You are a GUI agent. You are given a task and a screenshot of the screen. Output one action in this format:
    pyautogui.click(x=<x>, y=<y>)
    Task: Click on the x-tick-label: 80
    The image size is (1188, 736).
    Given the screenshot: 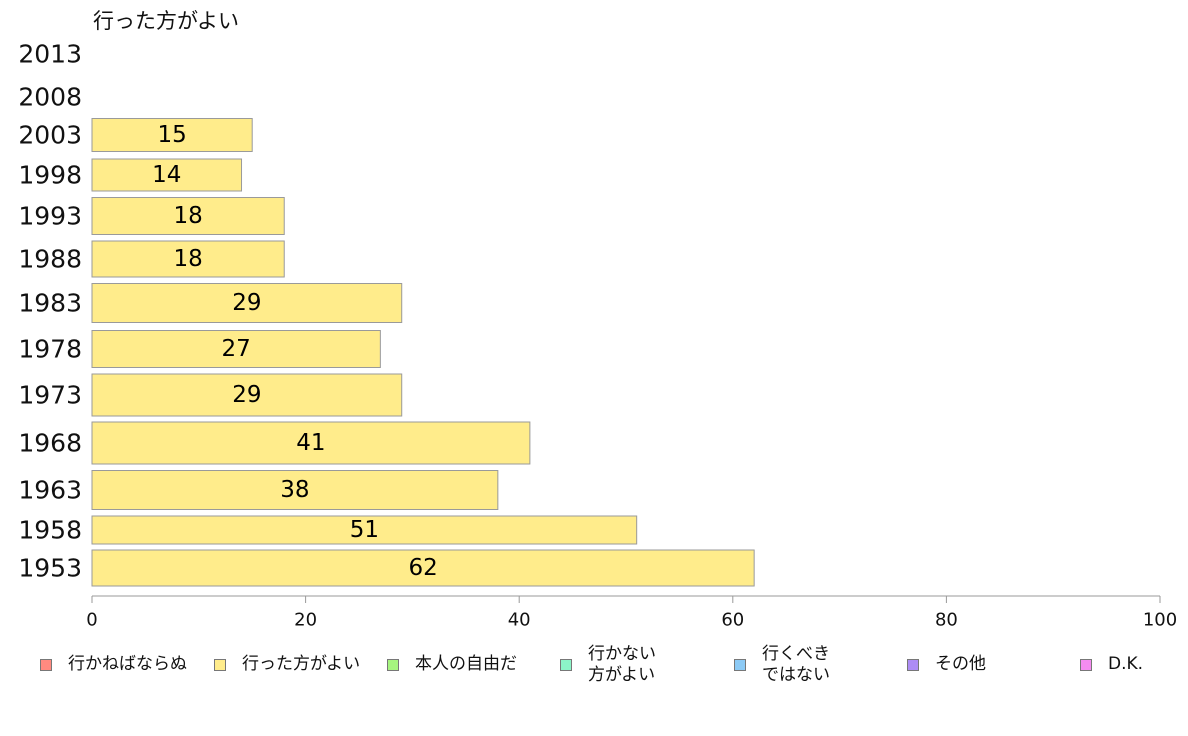 What is the action you would take?
    pyautogui.click(x=946, y=620)
    